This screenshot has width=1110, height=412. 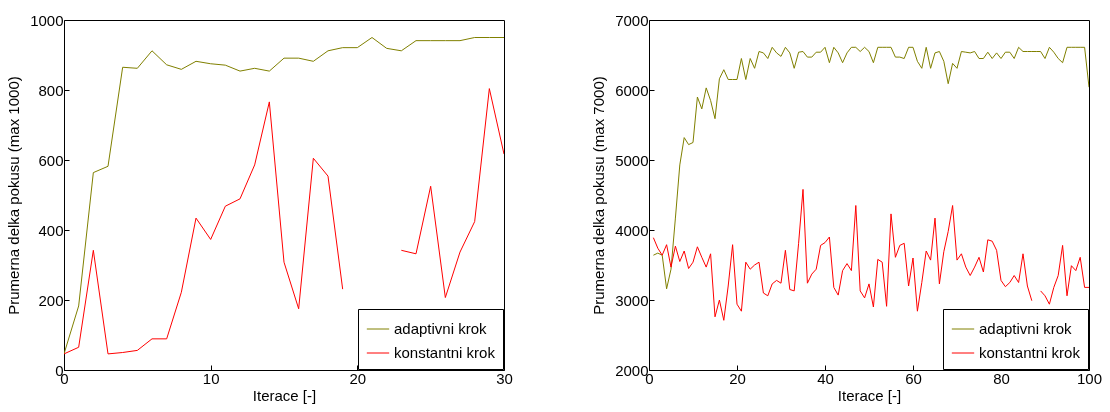 I want to click on y-tick-label: 1000, so click(x=47, y=20).